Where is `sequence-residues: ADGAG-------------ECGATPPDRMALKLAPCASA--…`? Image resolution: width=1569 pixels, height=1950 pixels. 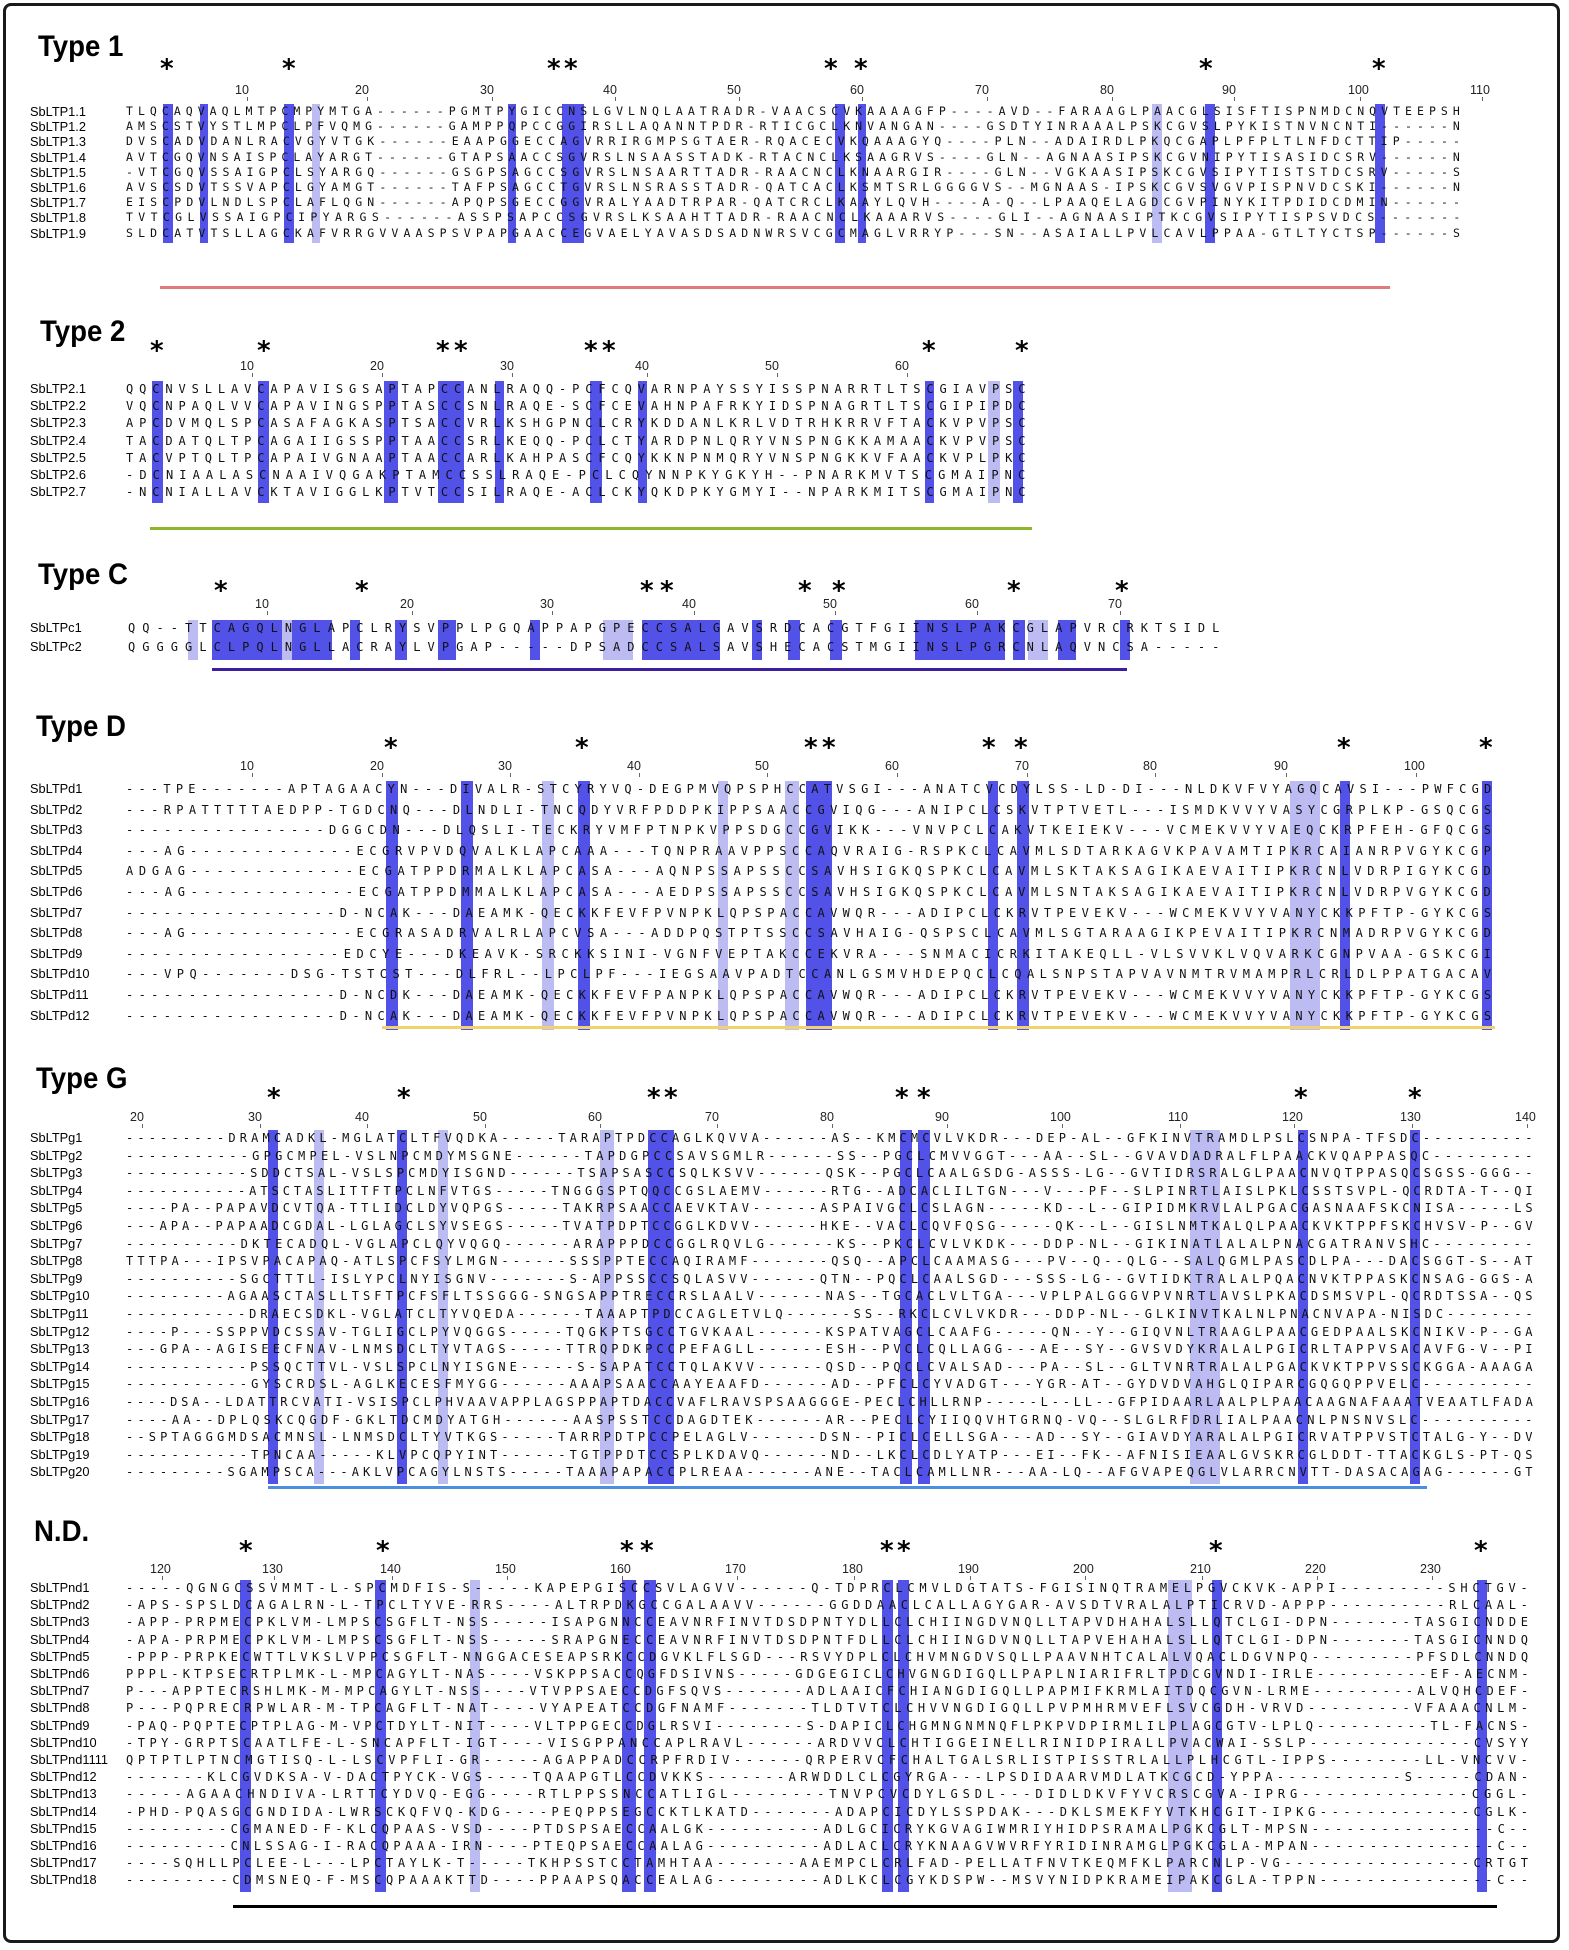
sequence-residues: ADGAG-------------ECGATPPDRMALKLAPCASA--… is located at coordinates (811, 871).